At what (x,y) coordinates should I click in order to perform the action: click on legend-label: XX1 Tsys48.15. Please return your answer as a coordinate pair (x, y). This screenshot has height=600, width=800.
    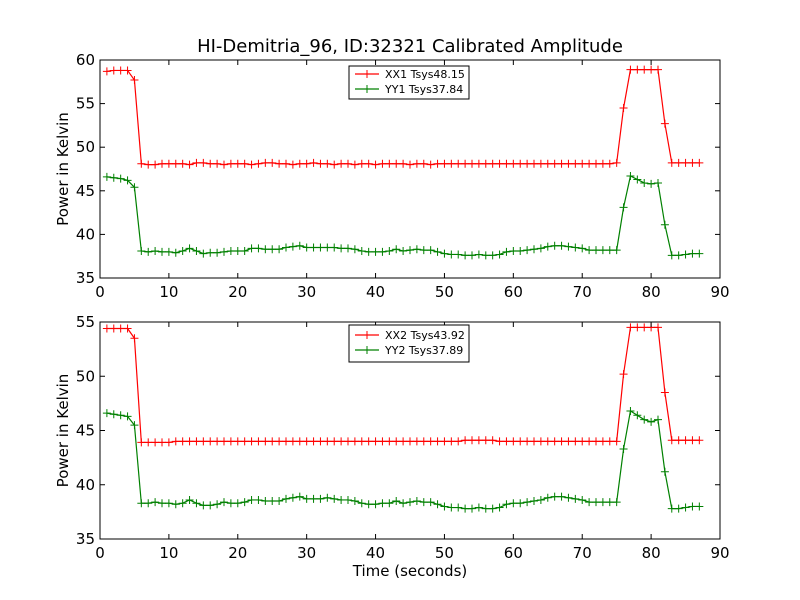
    Looking at the image, I should click on (425, 74).